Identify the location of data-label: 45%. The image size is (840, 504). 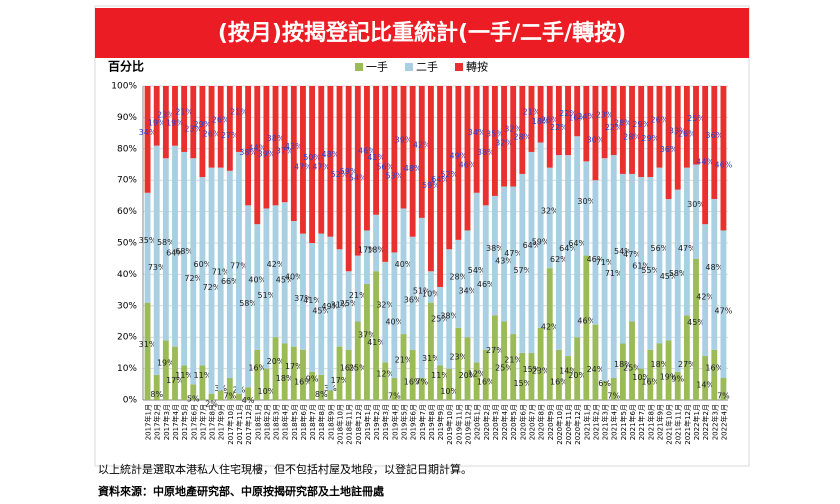
(285, 279).